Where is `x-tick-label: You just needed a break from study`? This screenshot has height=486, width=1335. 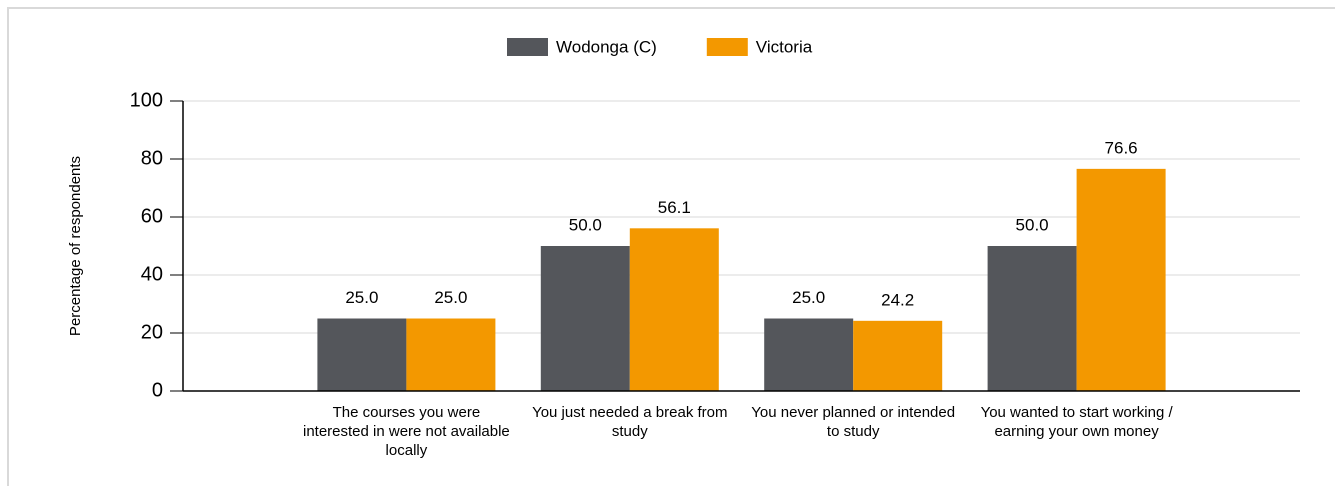
x-tick-label: You just needed a break from study is located at coordinates (630, 422).